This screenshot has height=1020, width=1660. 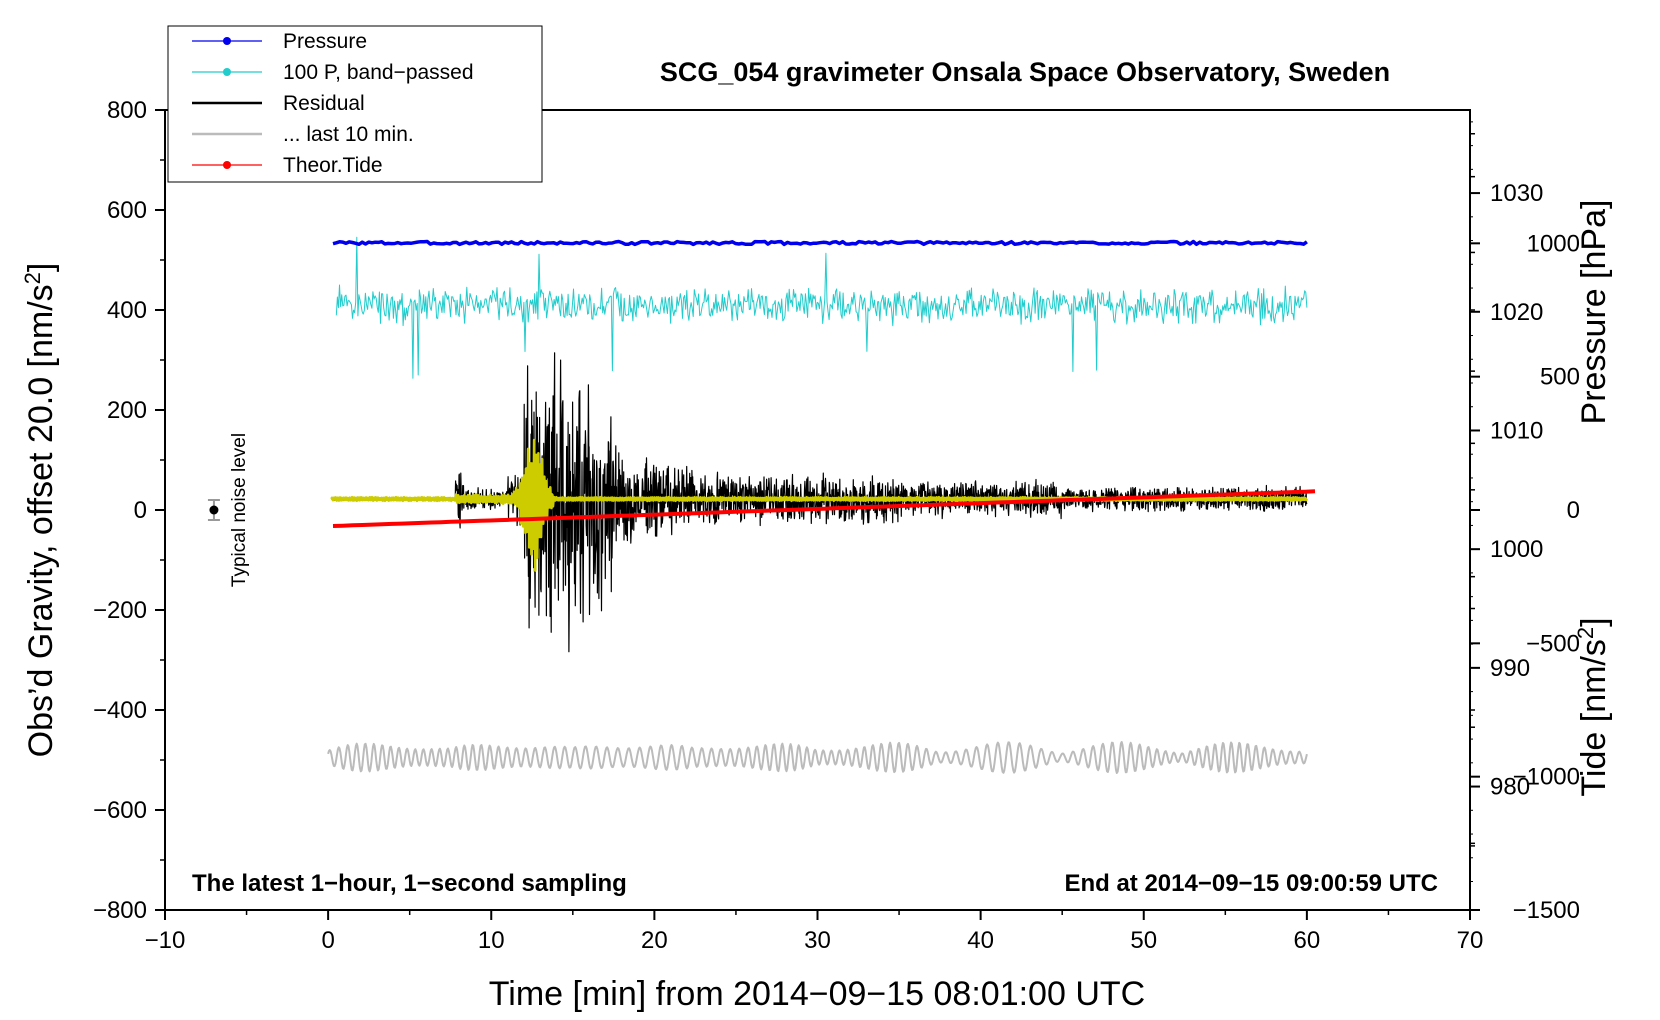 I want to click on y-axis-title-sup: 2, so click(x=32, y=278).